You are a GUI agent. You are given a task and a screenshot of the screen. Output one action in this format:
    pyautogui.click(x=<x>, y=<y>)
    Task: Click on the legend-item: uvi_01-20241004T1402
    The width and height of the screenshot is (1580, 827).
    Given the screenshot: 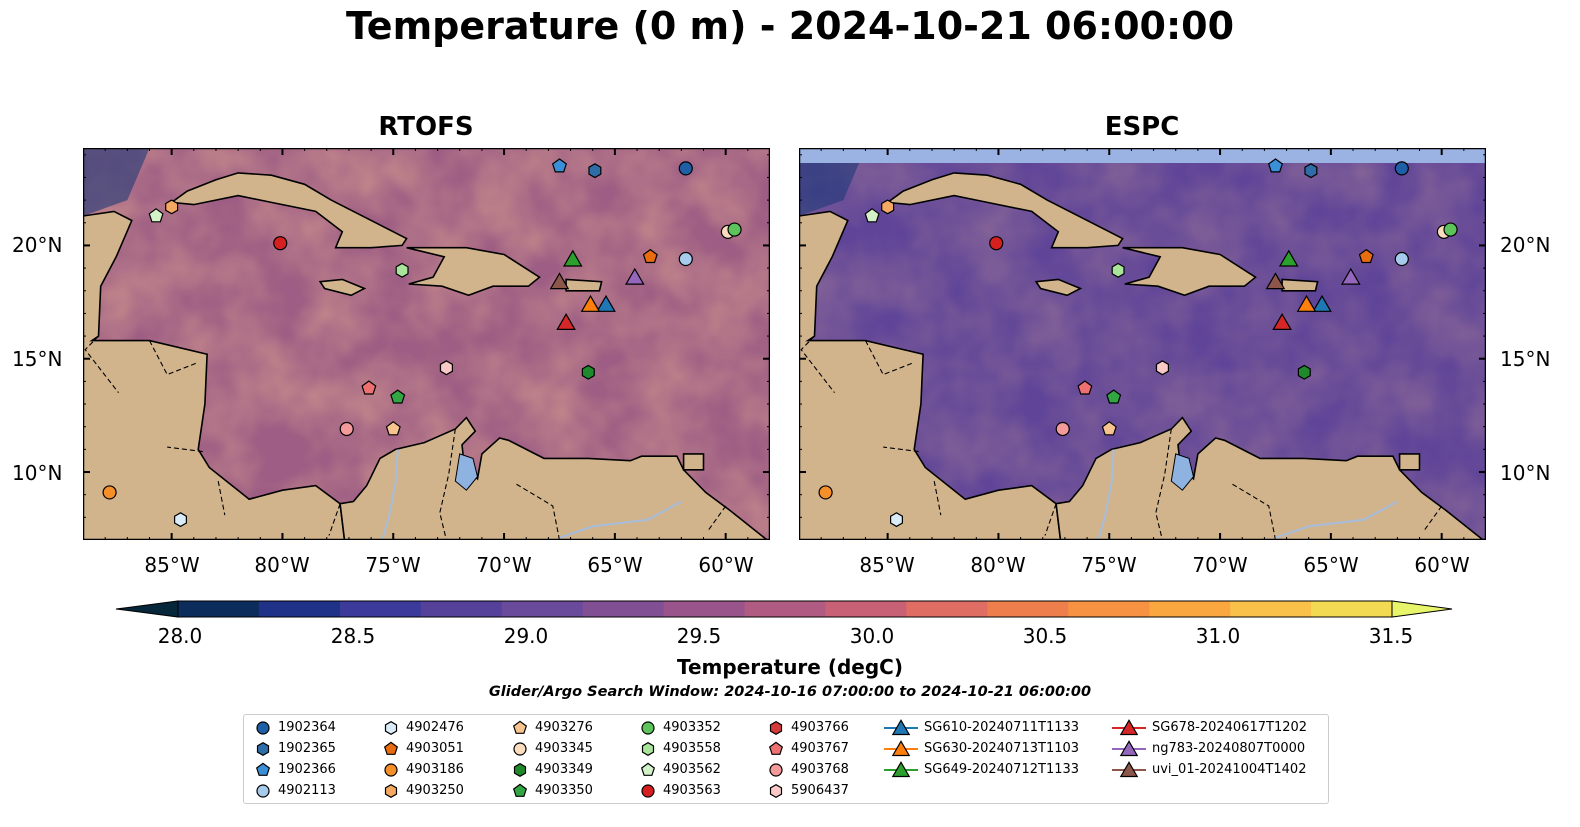 What is the action you would take?
    pyautogui.click(x=1209, y=769)
    